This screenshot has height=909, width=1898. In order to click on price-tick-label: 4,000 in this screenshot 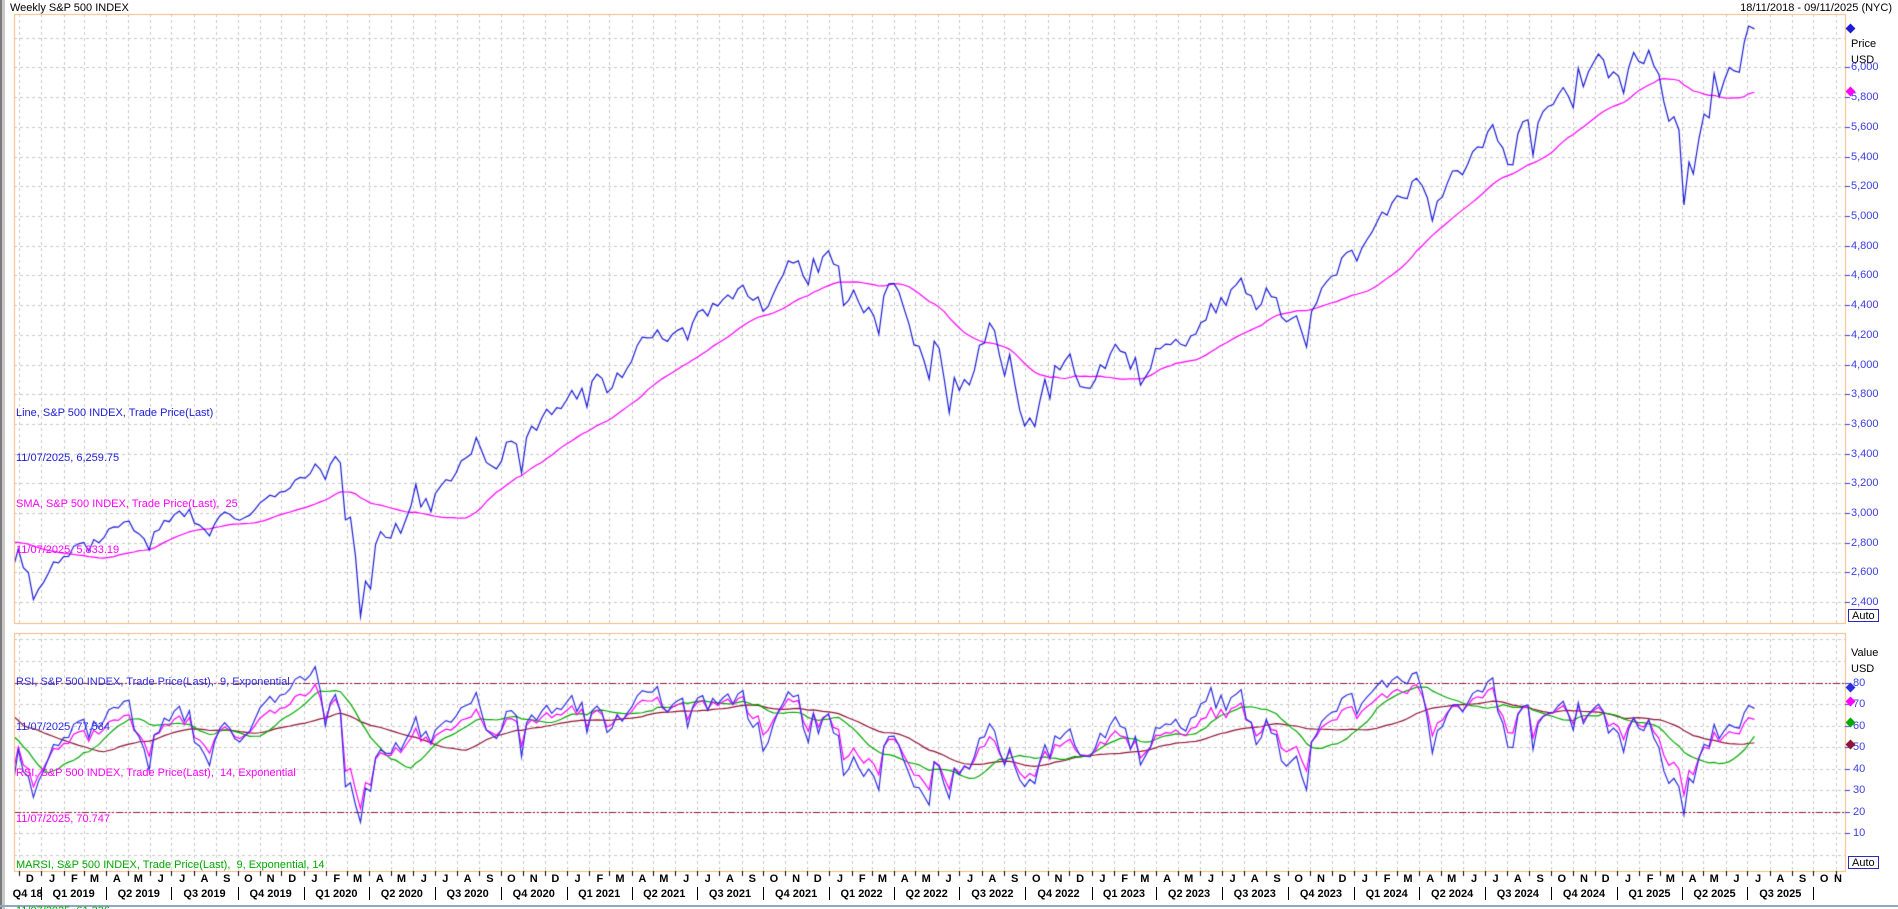, I will do `click(1865, 364)`.